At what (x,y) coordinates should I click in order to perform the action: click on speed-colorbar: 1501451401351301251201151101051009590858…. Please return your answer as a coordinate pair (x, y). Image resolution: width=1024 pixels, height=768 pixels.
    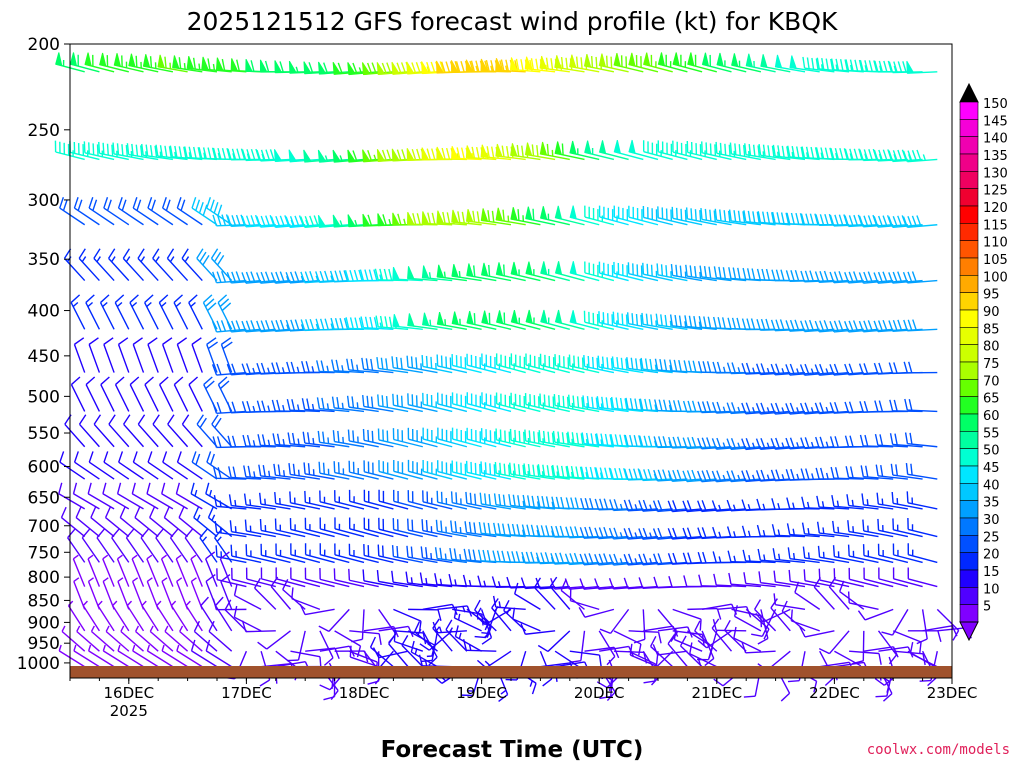
    Looking at the image, I should click on (983, 362).